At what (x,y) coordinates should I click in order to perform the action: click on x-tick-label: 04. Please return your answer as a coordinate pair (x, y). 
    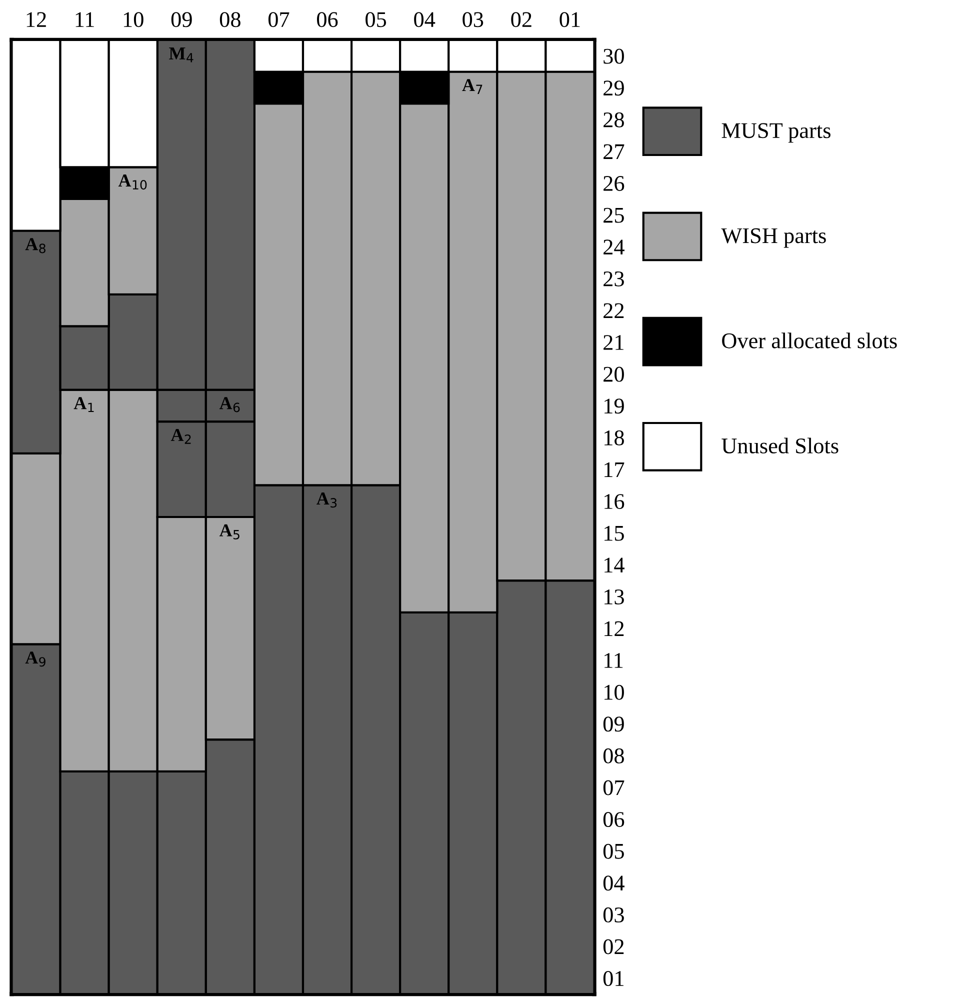
    Looking at the image, I should click on (425, 20).